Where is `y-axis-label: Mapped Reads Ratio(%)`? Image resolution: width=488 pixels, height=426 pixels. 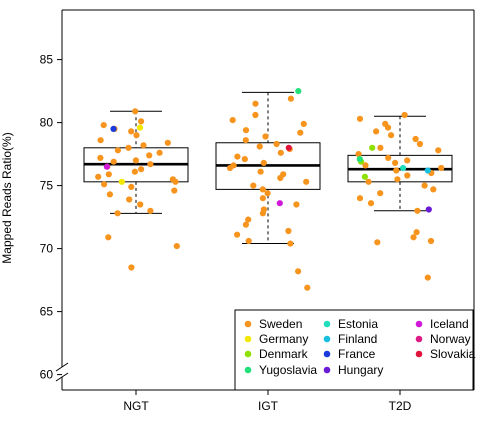 y-axis-label: Mapped Reads Ratio(%) is located at coordinates (7, 197).